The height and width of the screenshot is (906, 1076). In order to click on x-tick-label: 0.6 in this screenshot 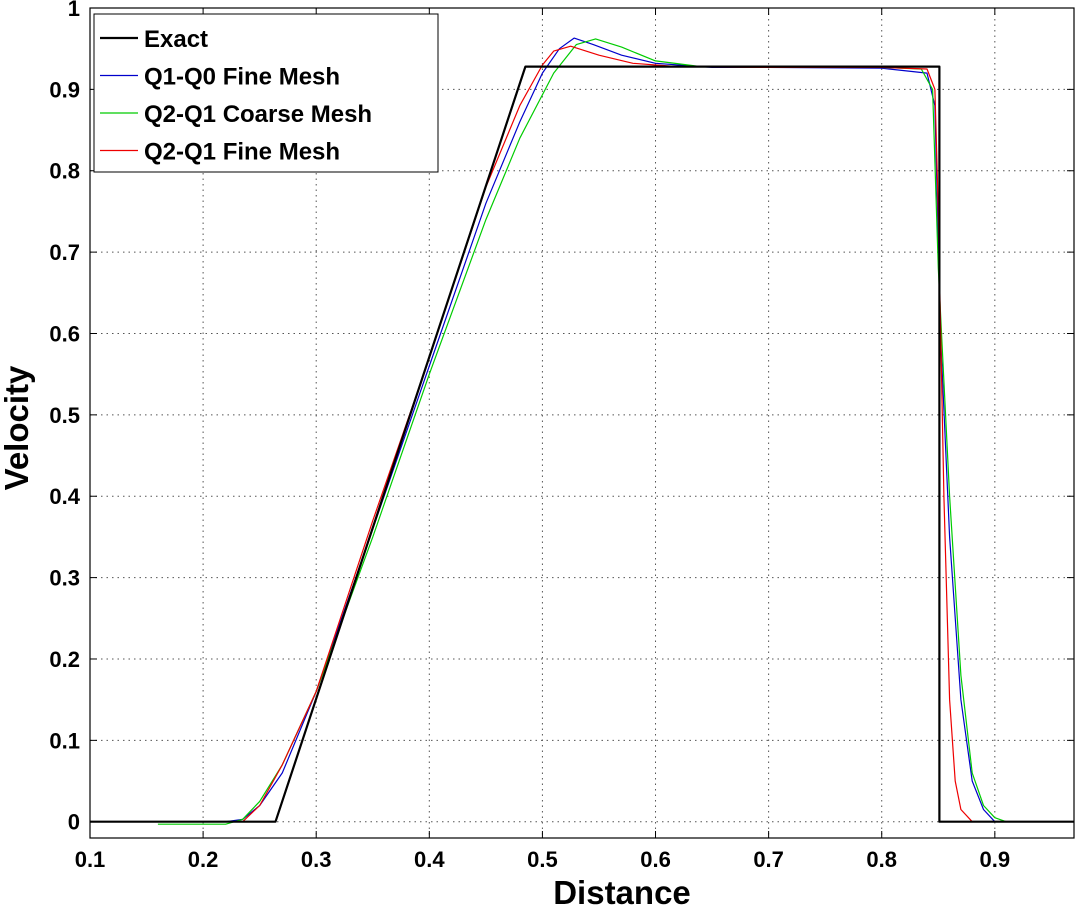, I will do `click(655, 859)`.